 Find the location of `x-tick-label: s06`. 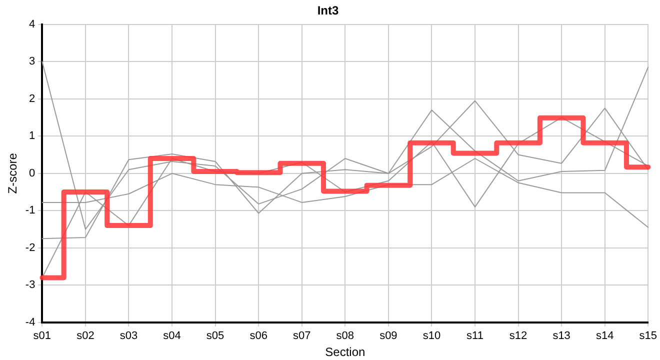

x-tick-label: s06 is located at coordinates (259, 336).